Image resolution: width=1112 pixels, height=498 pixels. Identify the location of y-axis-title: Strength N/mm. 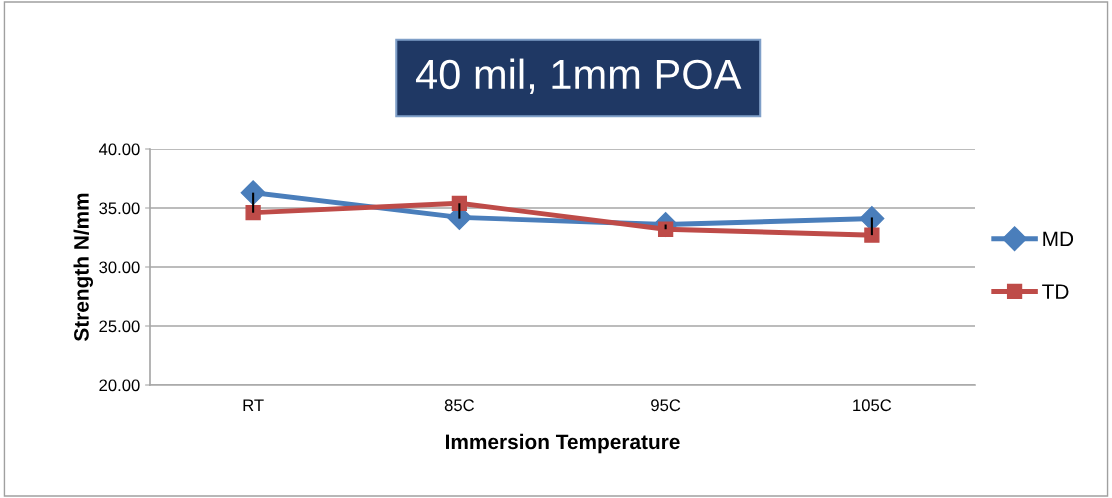
(83, 267).